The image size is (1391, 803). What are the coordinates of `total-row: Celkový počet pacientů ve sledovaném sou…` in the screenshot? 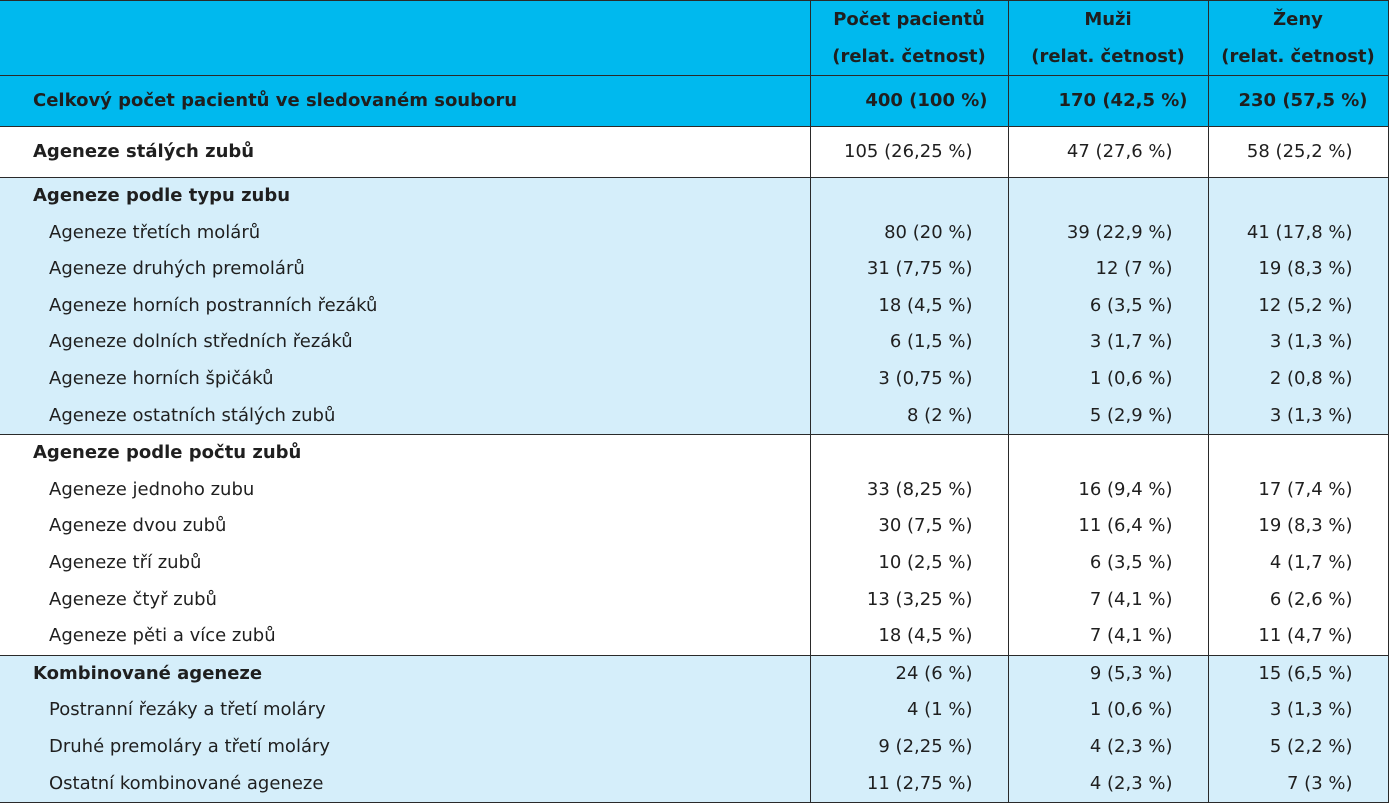 It's located at (694, 101).